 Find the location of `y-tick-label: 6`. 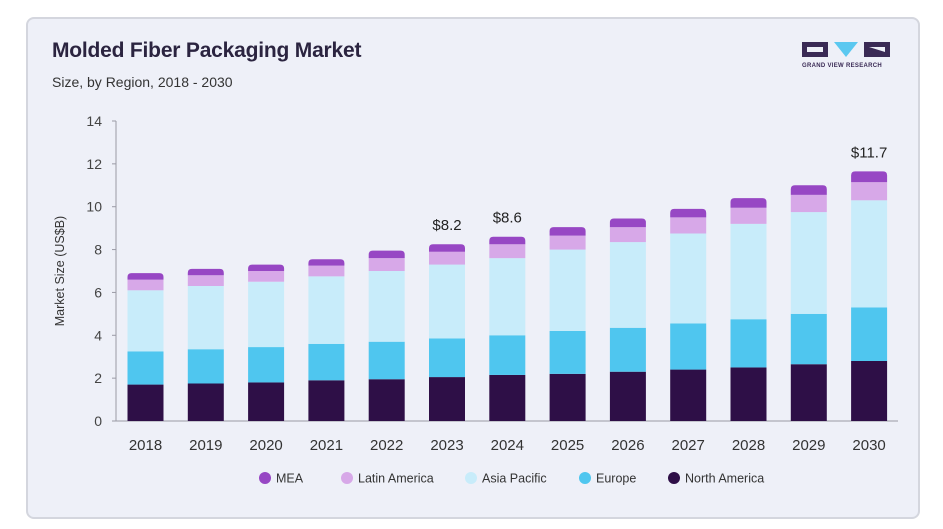

y-tick-label: 6 is located at coordinates (98, 292).